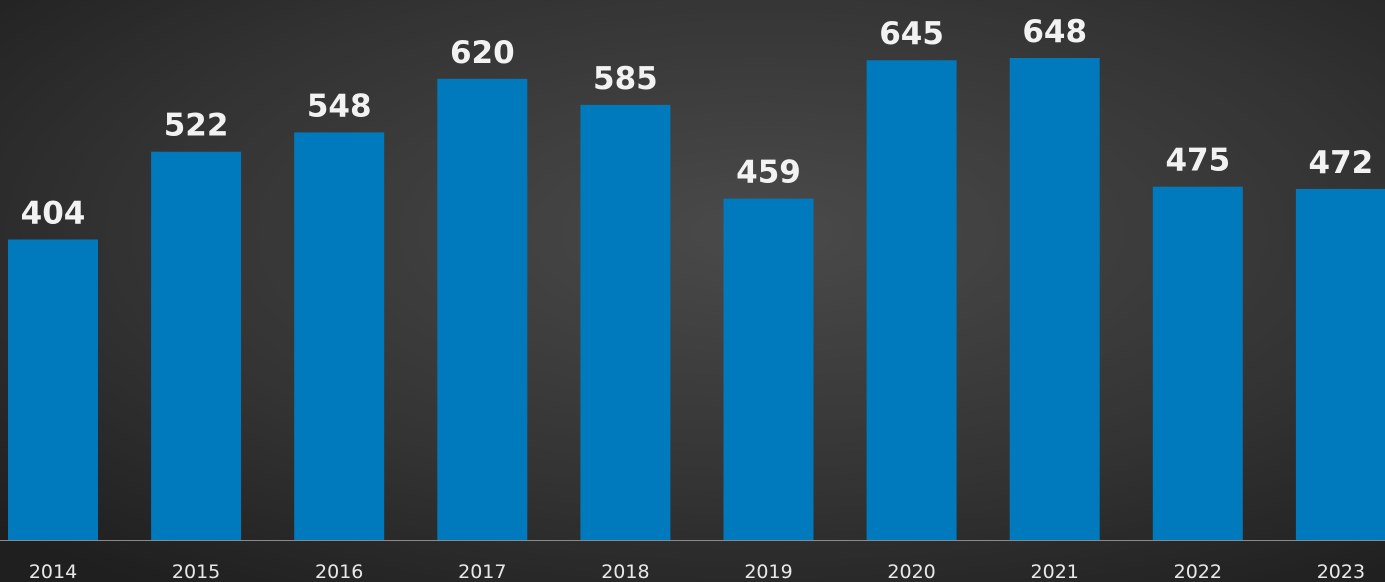 Image resolution: width=1385 pixels, height=582 pixels. Describe the element at coordinates (1198, 571) in the screenshot. I see `x-tick-label: 2022` at that location.